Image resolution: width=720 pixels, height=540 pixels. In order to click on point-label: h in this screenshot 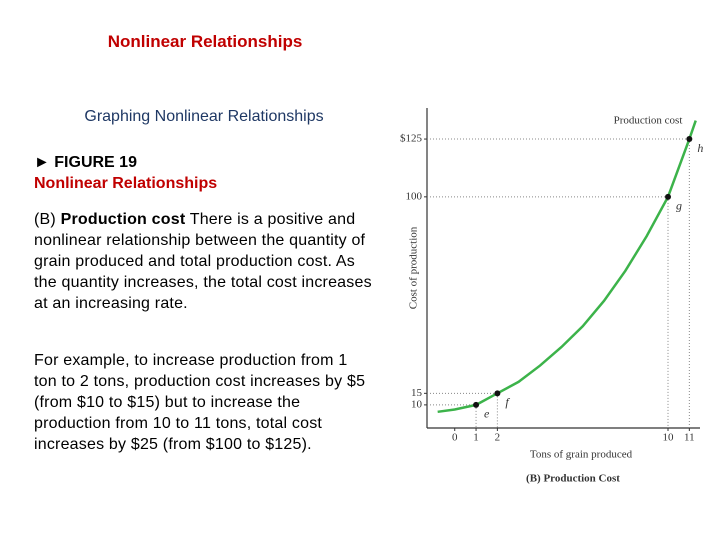, I will do `click(700, 148)`.